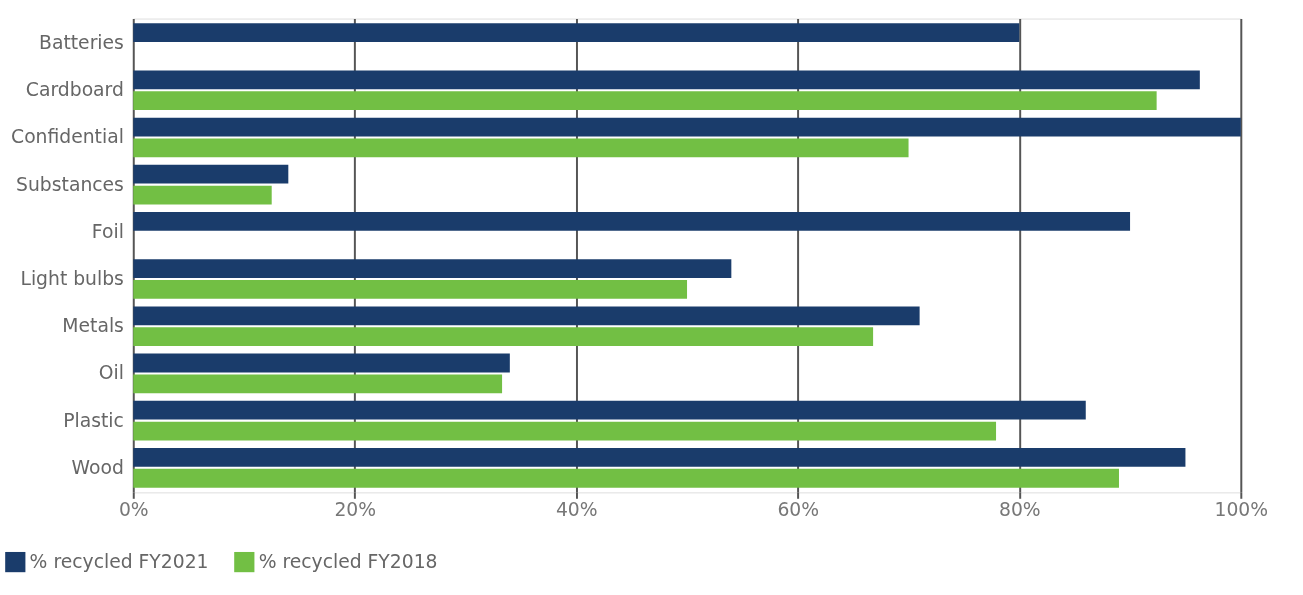 Image resolution: width=1303 pixels, height=595 pixels. Describe the element at coordinates (355, 509) in the screenshot. I see `x-tick-label: 20%` at that location.